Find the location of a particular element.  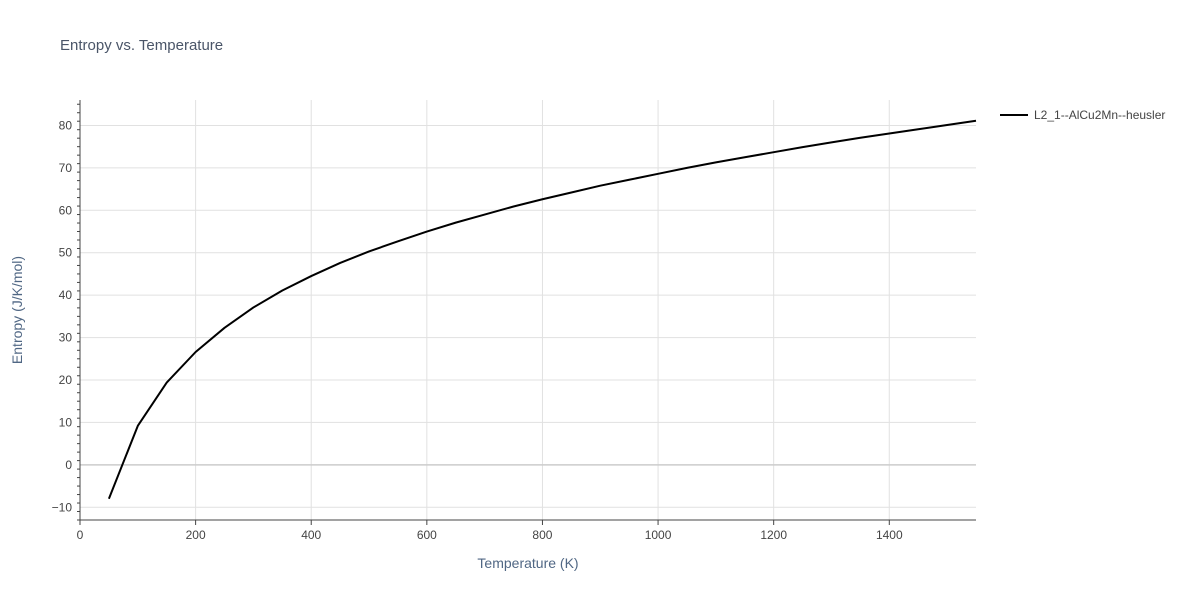

chart-title: Entropy vs. Temperature is located at coordinates (141, 45).